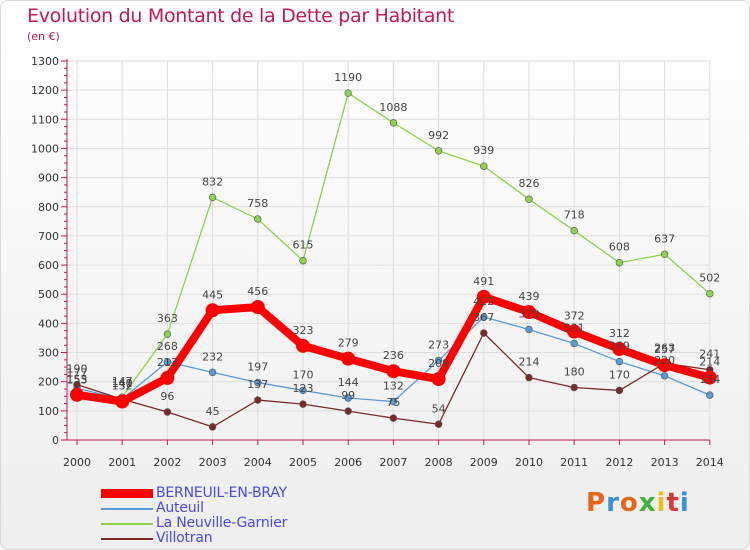  I want to click on data-label-la-neuville-garnier: 502, so click(709, 278).